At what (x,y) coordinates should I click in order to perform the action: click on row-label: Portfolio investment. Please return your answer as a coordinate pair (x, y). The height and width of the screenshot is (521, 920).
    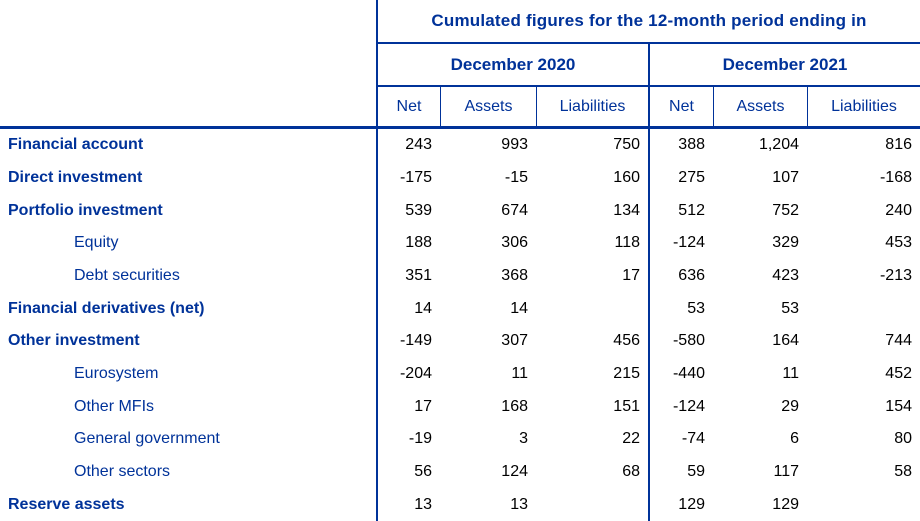
    Looking at the image, I should click on (189, 210).